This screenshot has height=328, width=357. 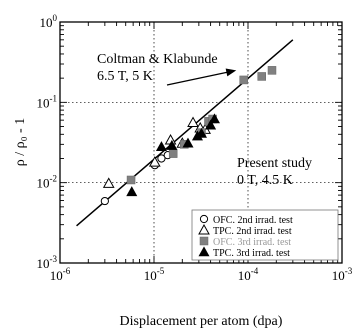 I want to click on y-tick-label: 10⁻³, so click(x=47, y=262).